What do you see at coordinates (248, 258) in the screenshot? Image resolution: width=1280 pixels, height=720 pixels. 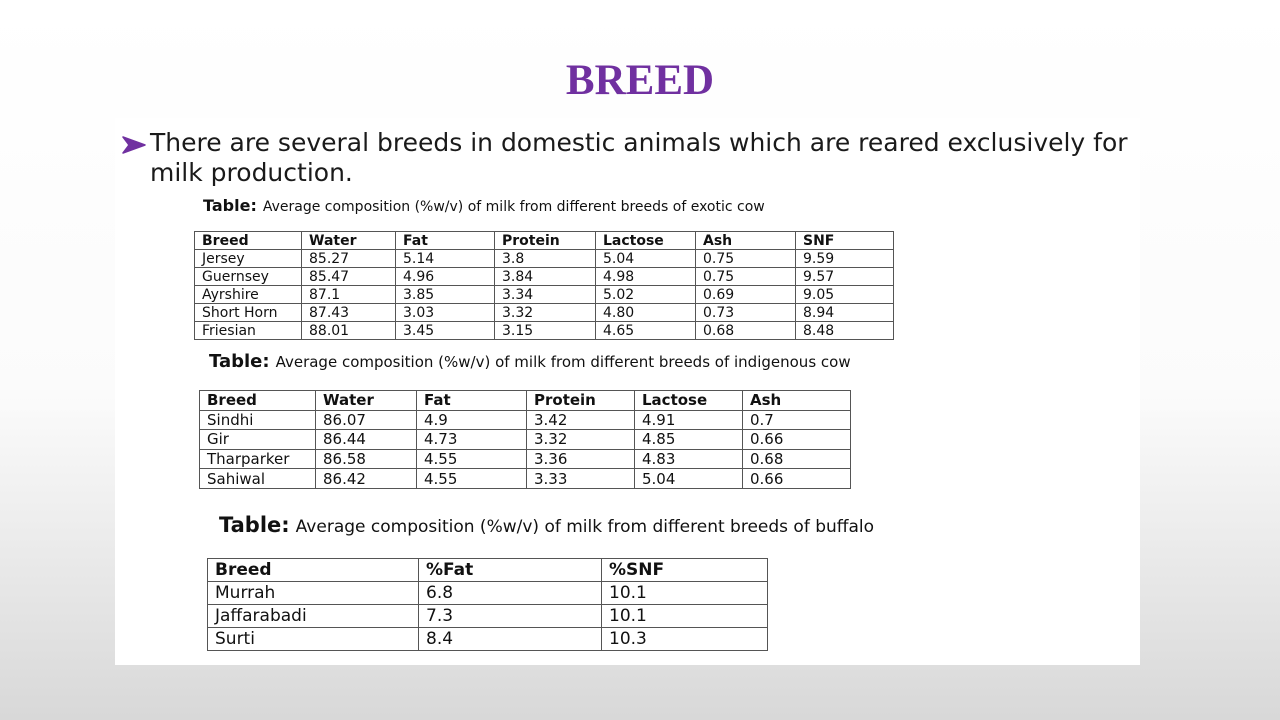 I see `table-cell: Jersey` at bounding box center [248, 258].